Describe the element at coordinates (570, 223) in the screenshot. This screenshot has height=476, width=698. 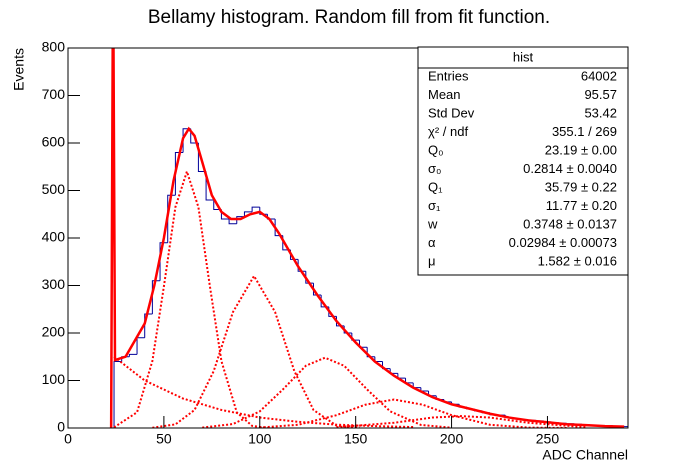
I see `stat-value: 0.3748 ± 0.0137` at that location.